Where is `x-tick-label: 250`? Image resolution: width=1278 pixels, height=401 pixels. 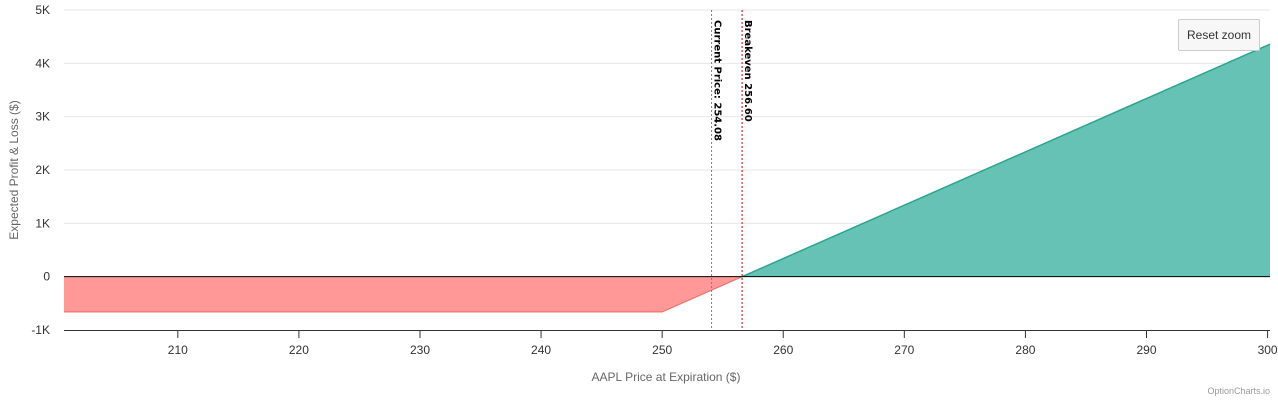 x-tick-label: 250 is located at coordinates (662, 350).